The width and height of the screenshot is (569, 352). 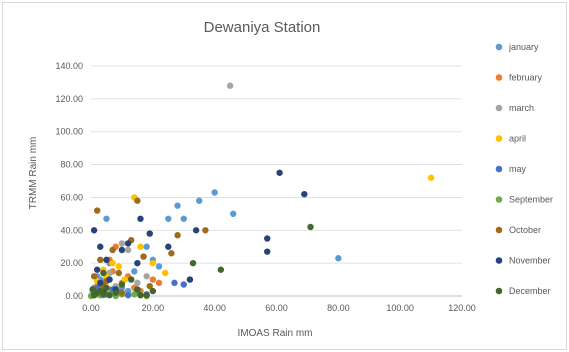 What do you see at coordinates (153, 308) in the screenshot?
I see `x-tick-label: 20.00` at bounding box center [153, 308].